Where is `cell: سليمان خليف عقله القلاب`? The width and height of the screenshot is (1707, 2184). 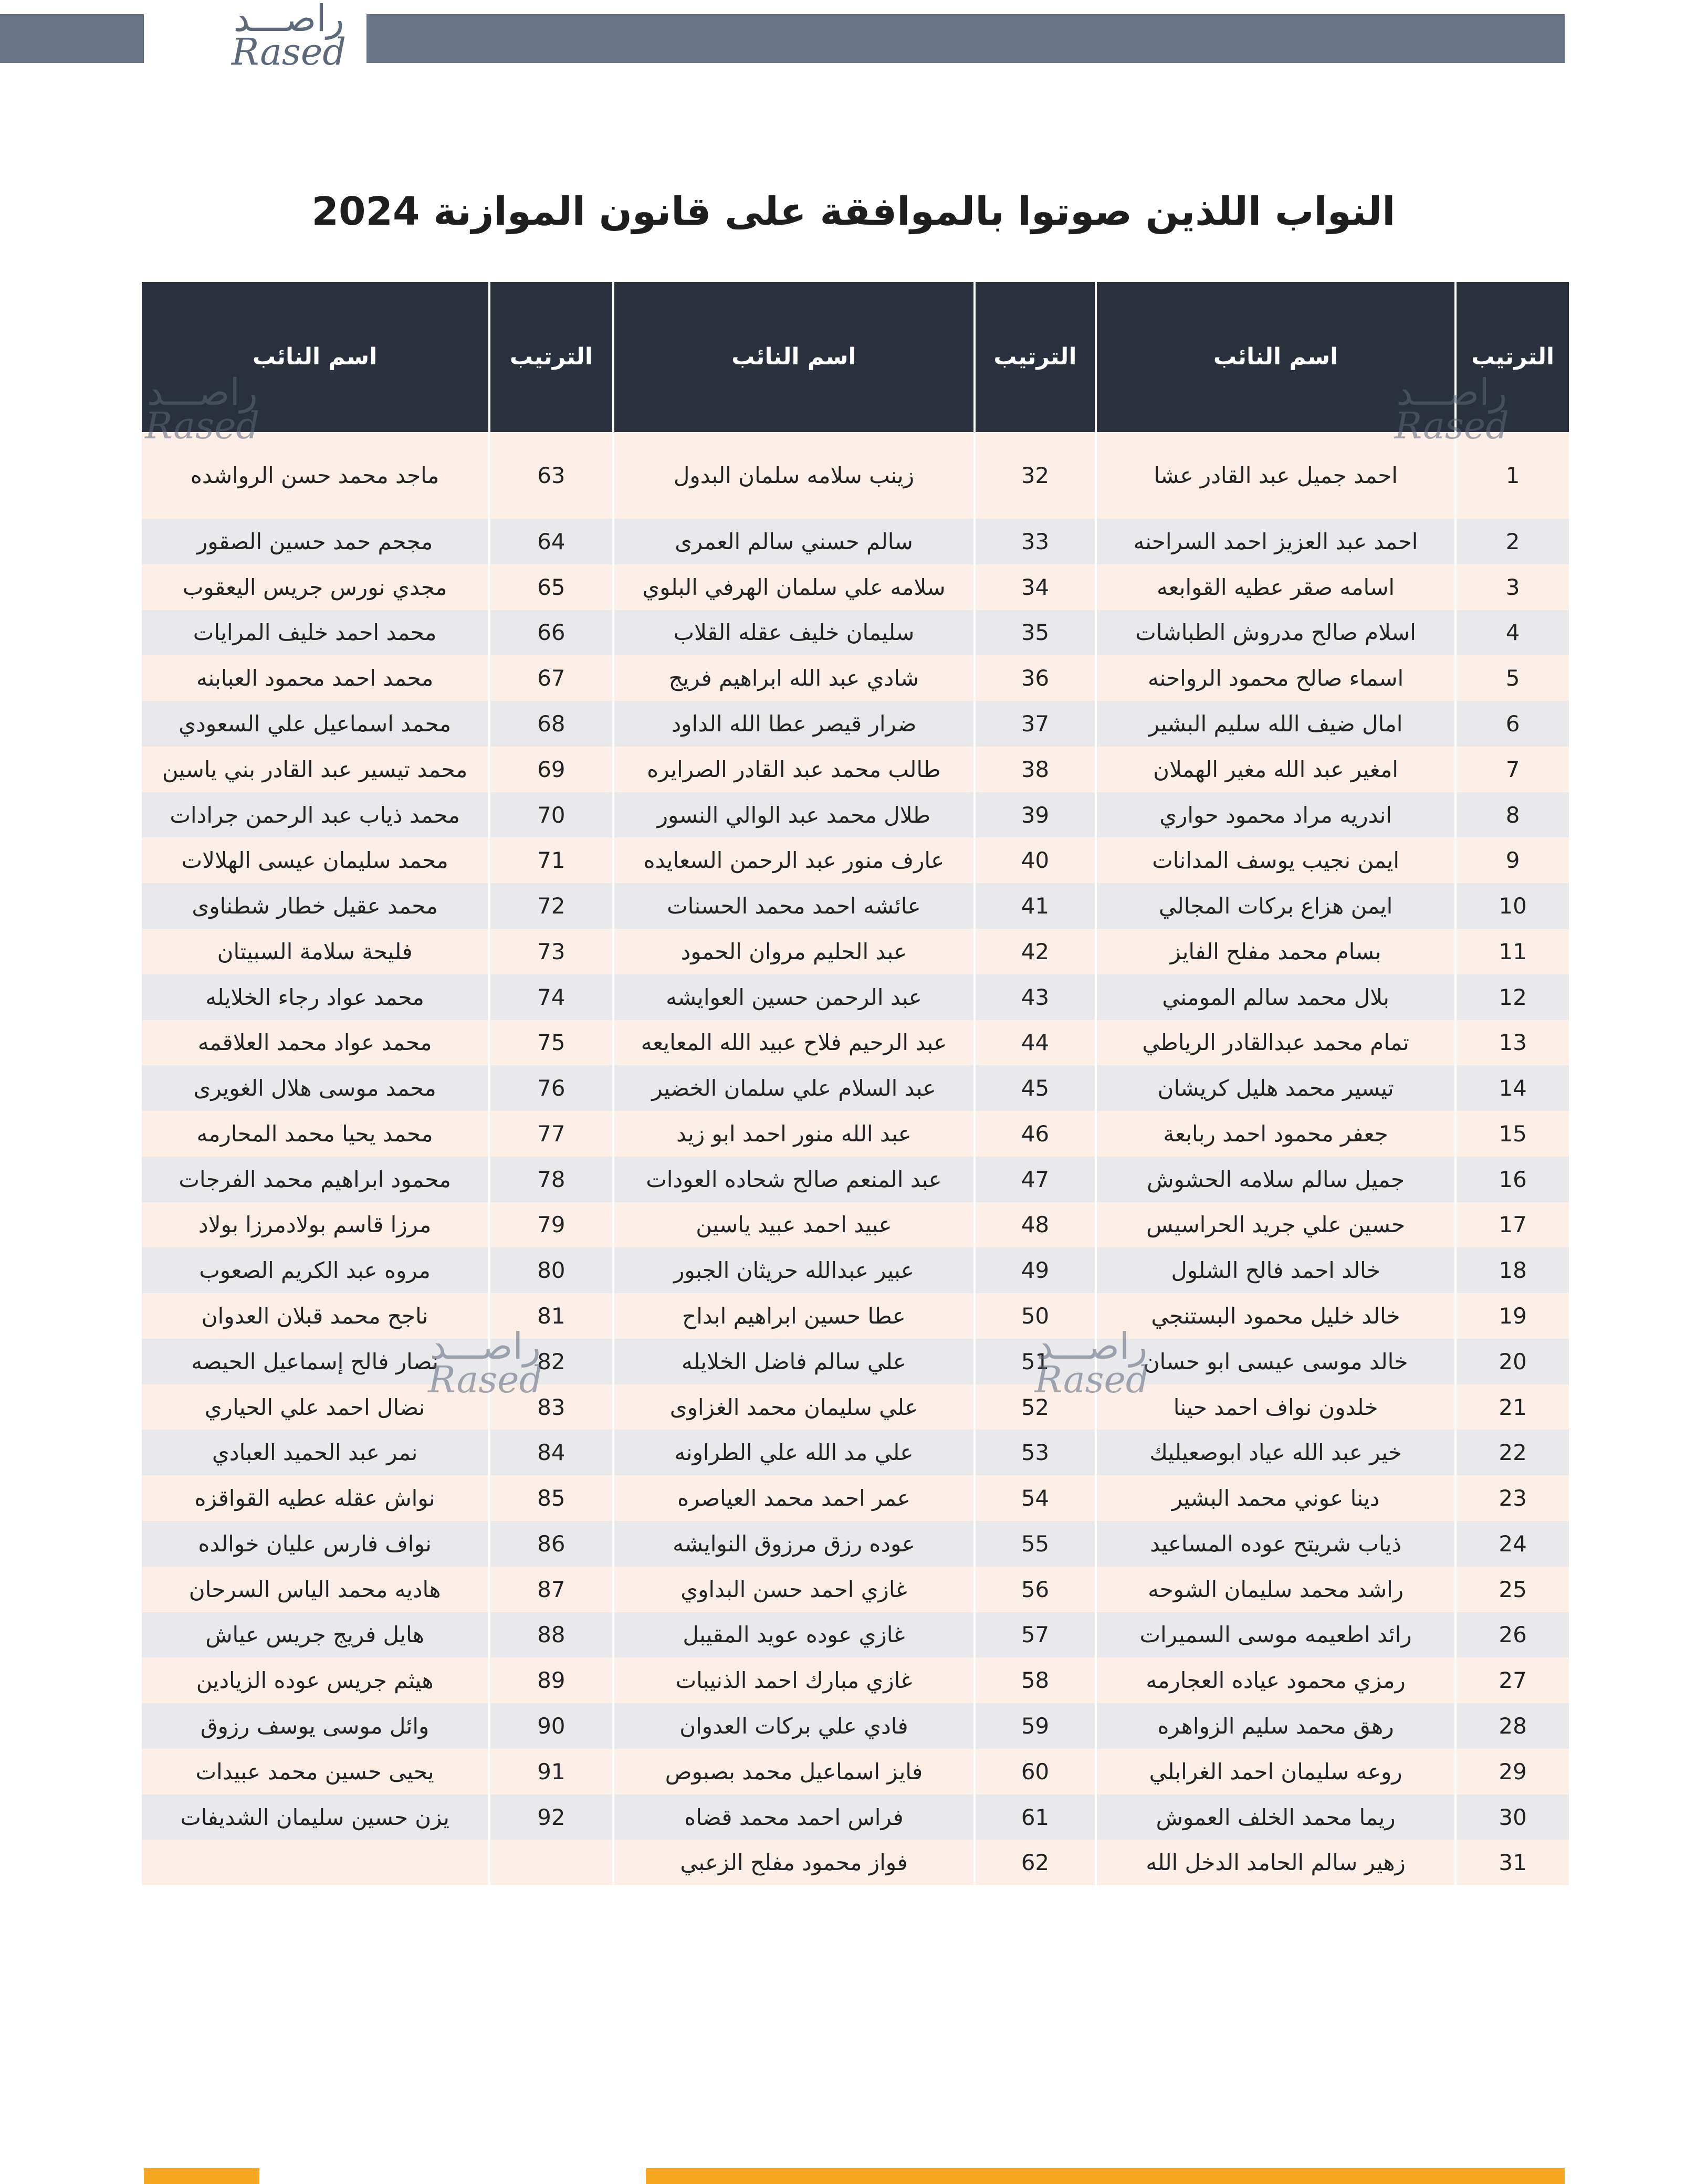 cell: سليمان خليف عقله القلاب is located at coordinates (793, 633).